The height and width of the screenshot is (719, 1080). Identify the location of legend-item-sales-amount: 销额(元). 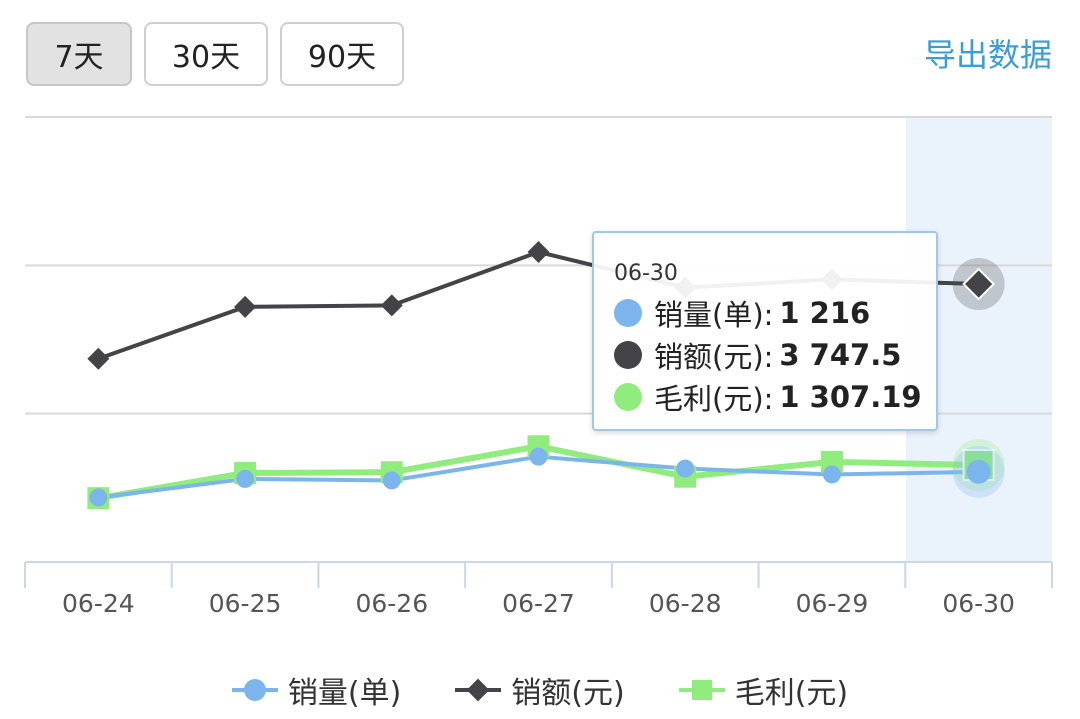
(540, 690).